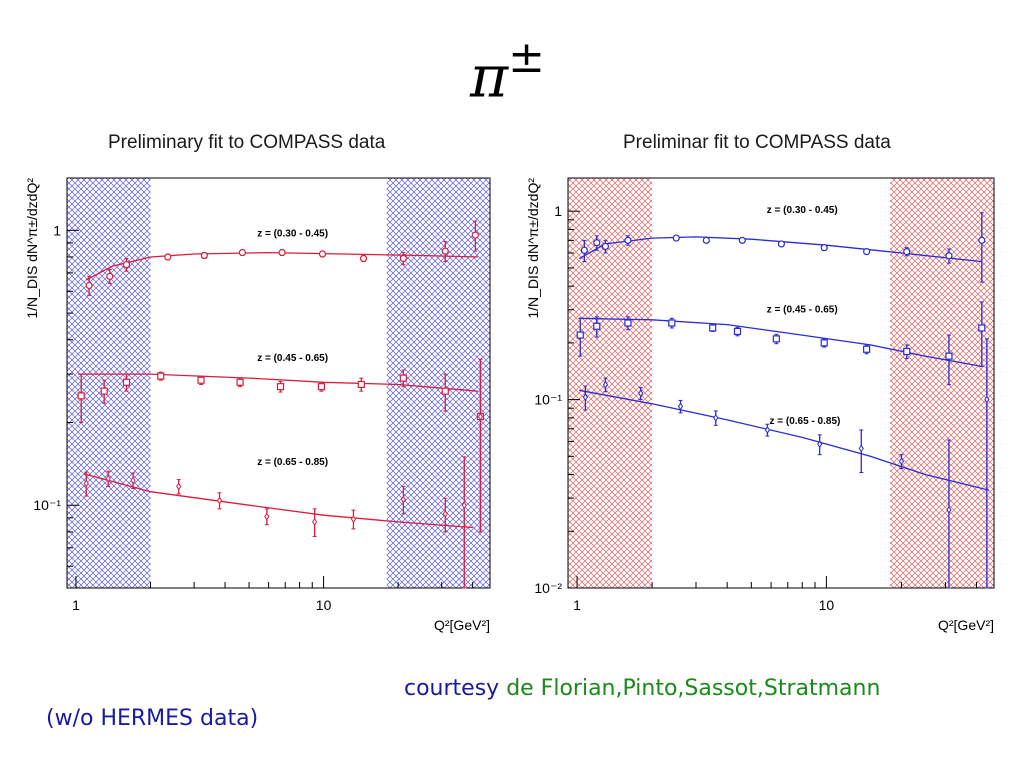 The image size is (1024, 768). I want to click on y-tick-label: 10⁻², so click(548, 588).